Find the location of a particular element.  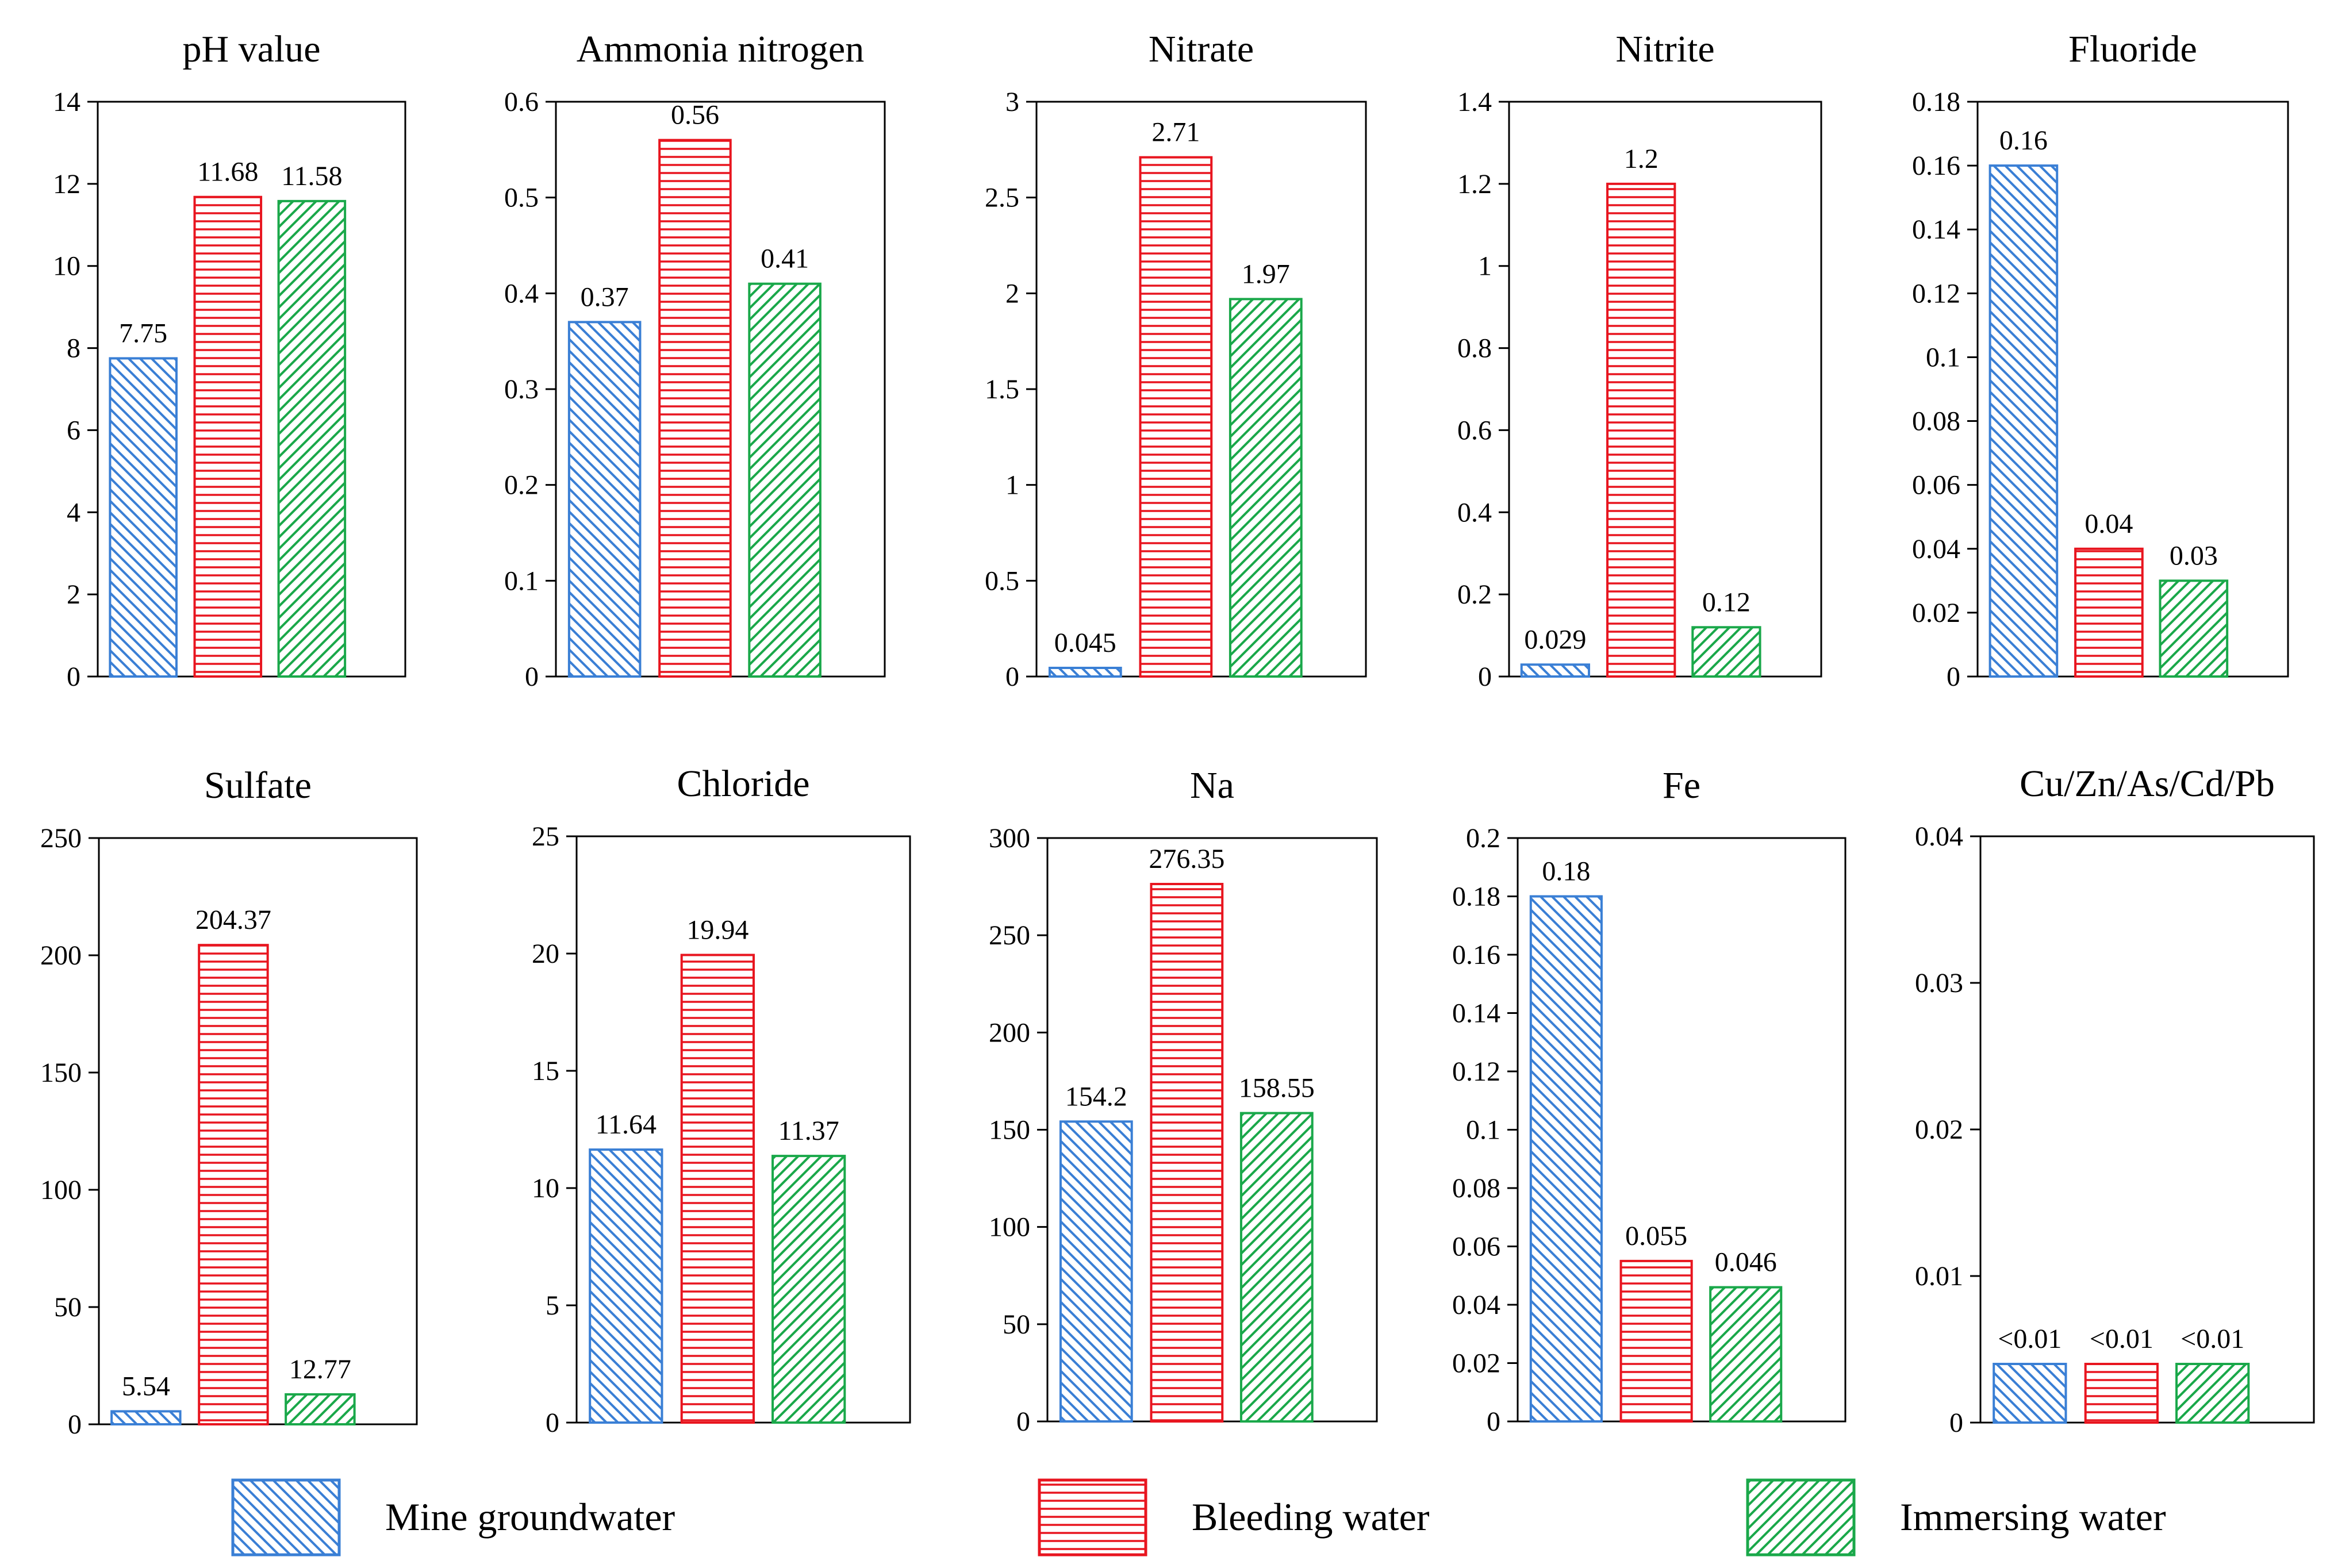

chart-title: Na is located at coordinates (1212, 785).